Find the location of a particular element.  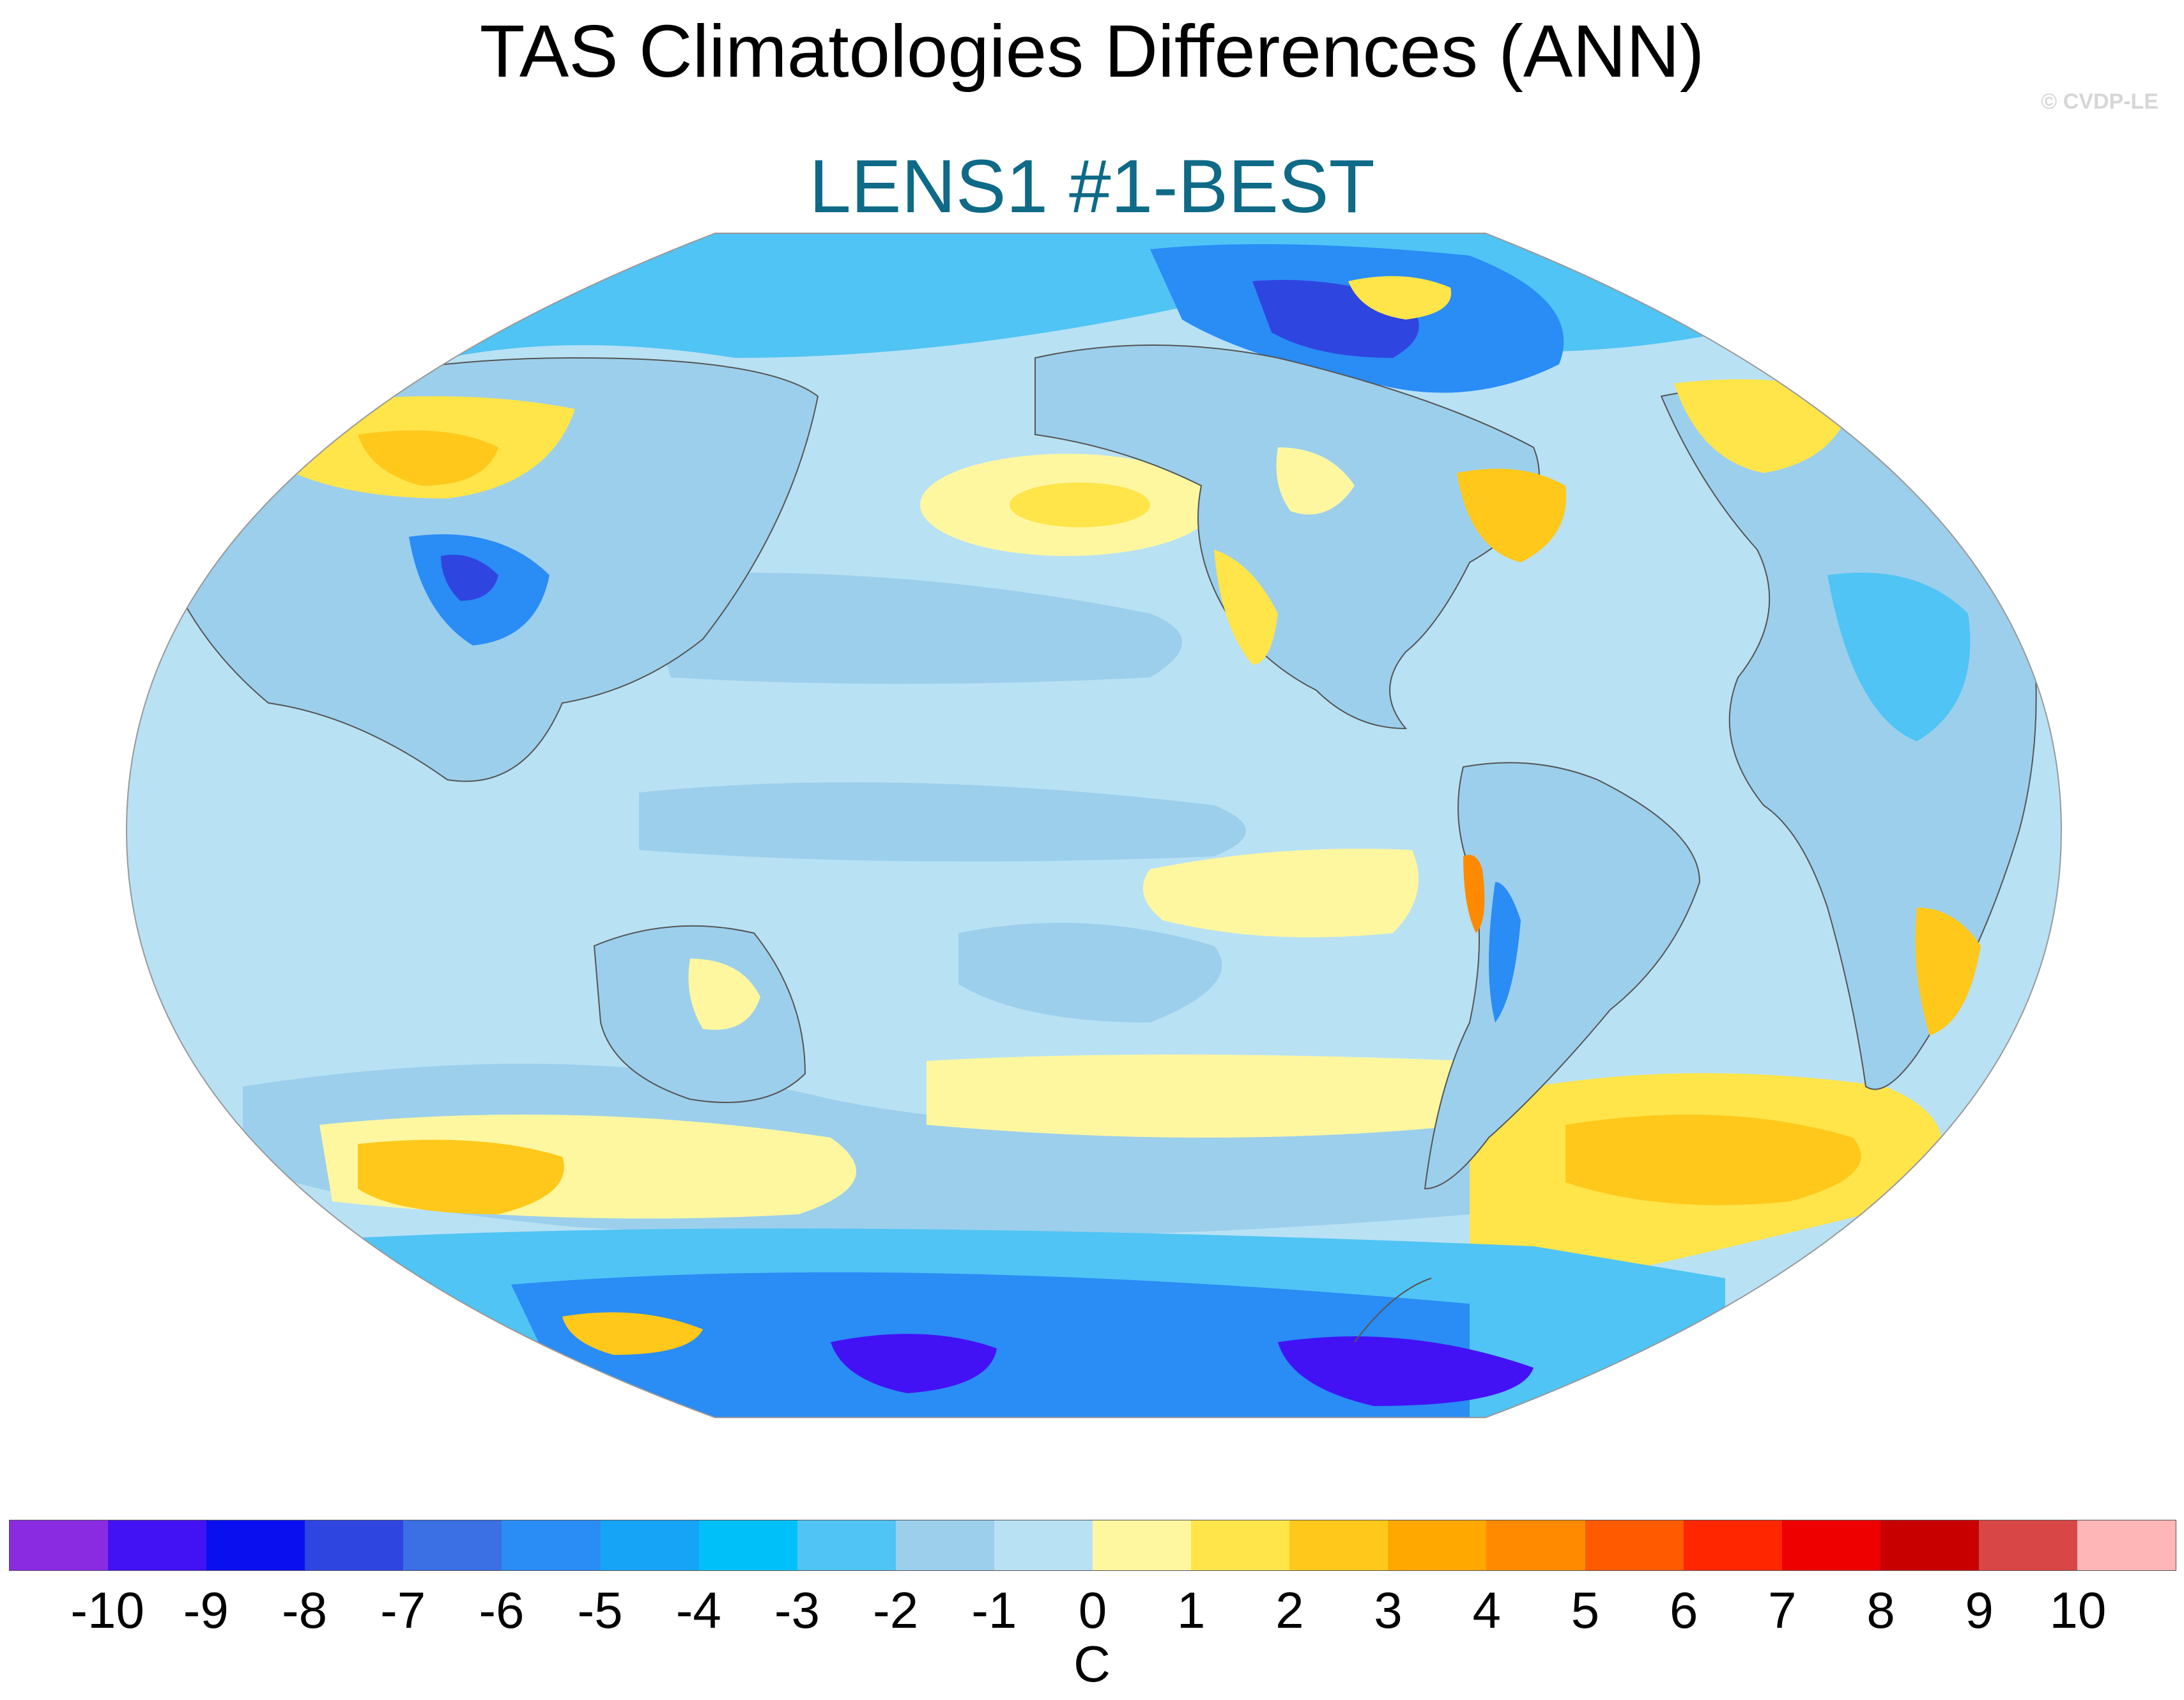

colorbar-tick-label: -4 is located at coordinates (698, 1610).